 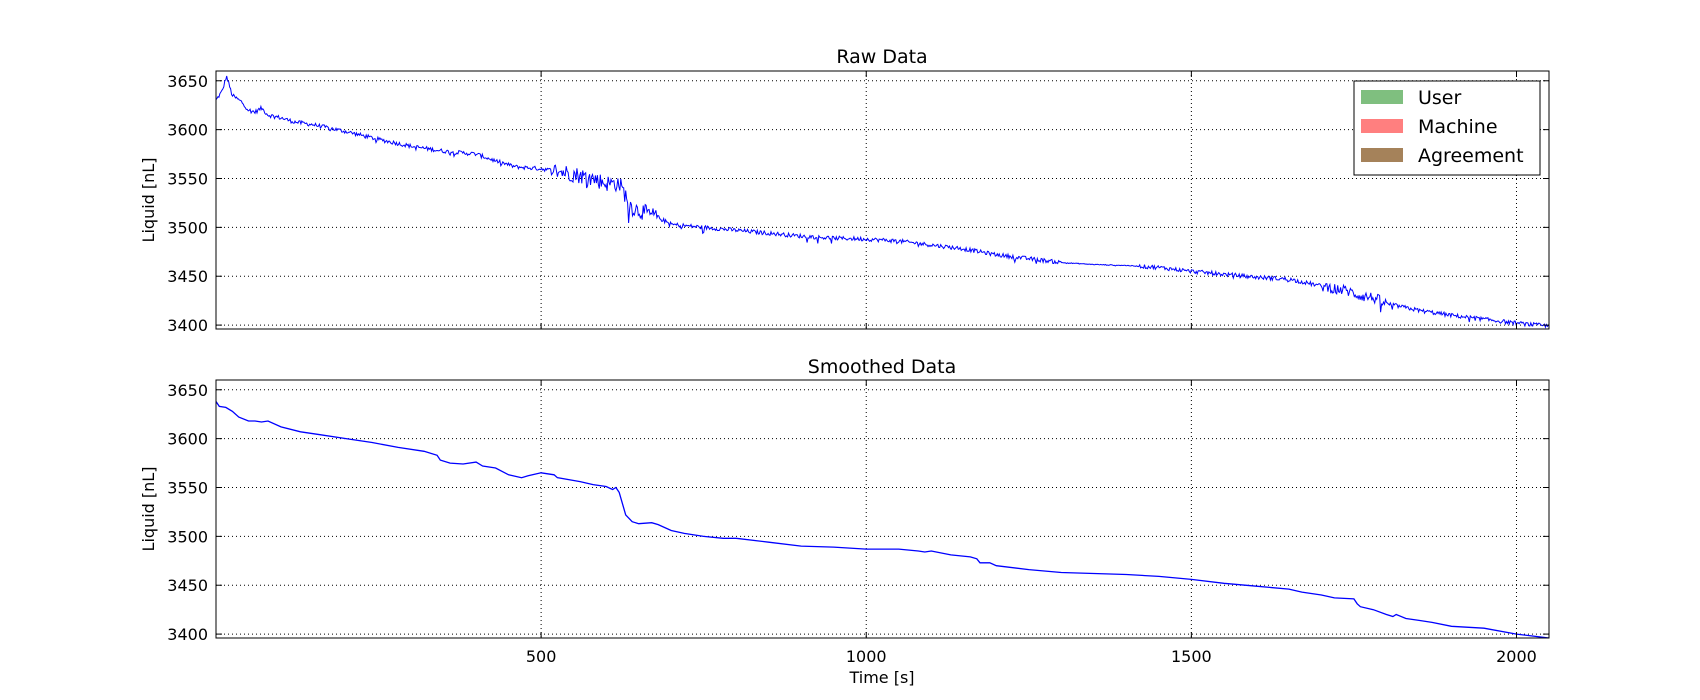 What do you see at coordinates (882, 367) in the screenshot?
I see `smoothed-data-title: Smoothed Data` at bounding box center [882, 367].